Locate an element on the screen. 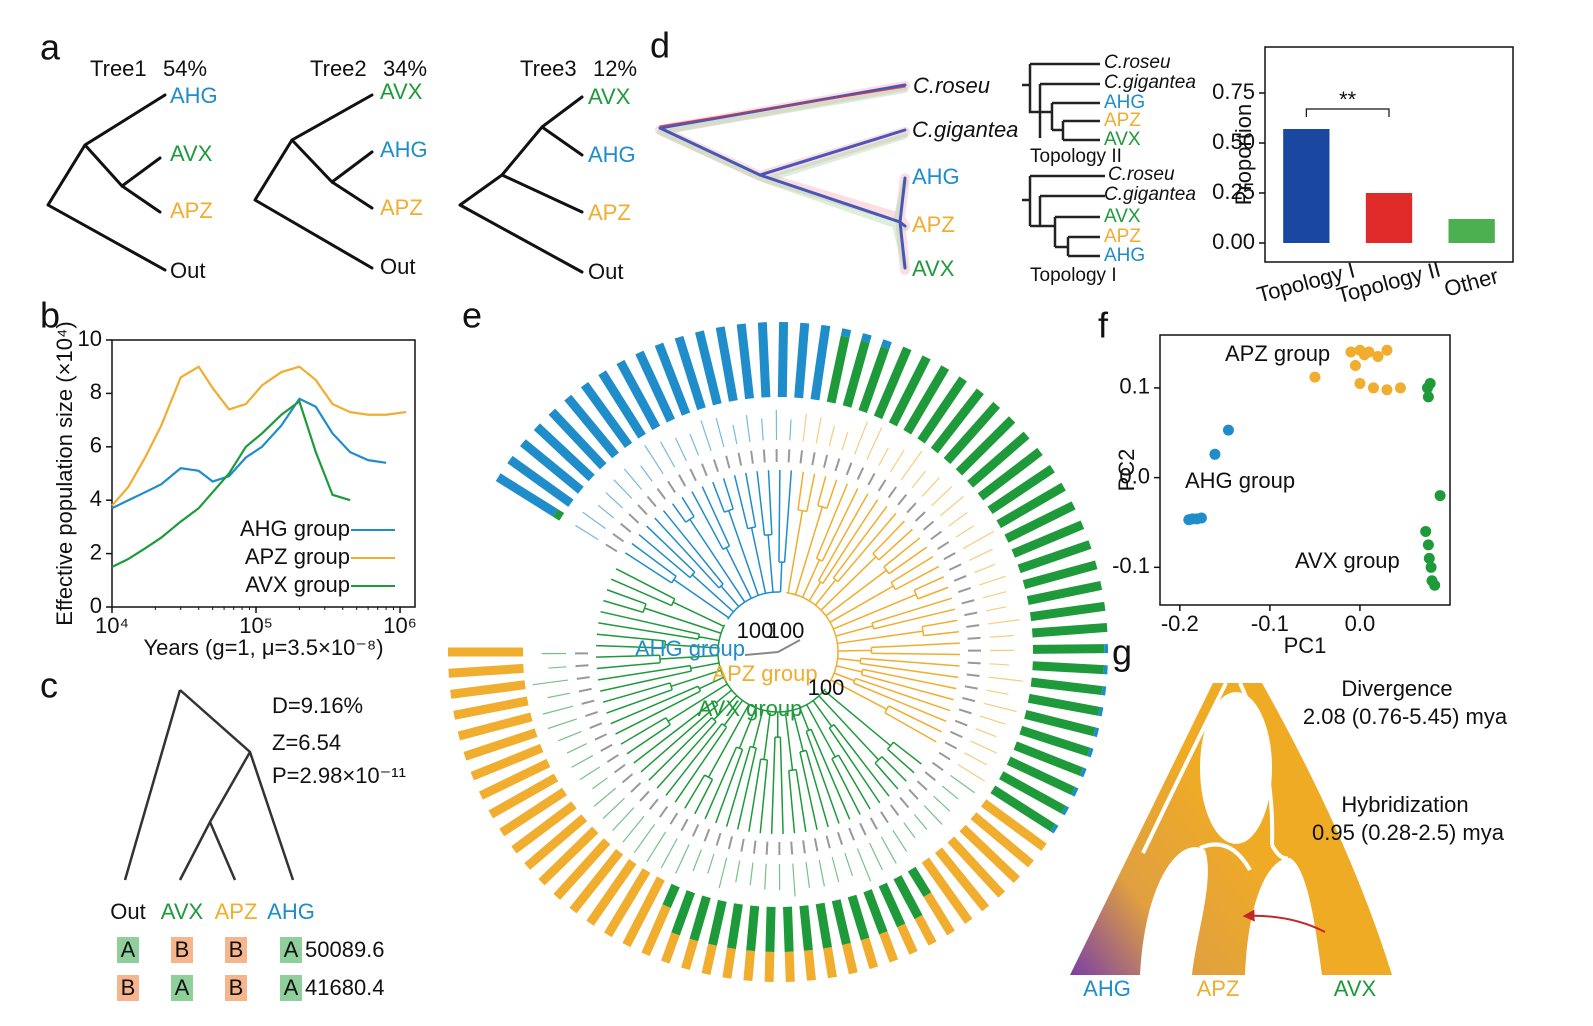 Image resolution: width=1593 pixels, height=1026 pixels. hole is located at coordinates (1236, 768).